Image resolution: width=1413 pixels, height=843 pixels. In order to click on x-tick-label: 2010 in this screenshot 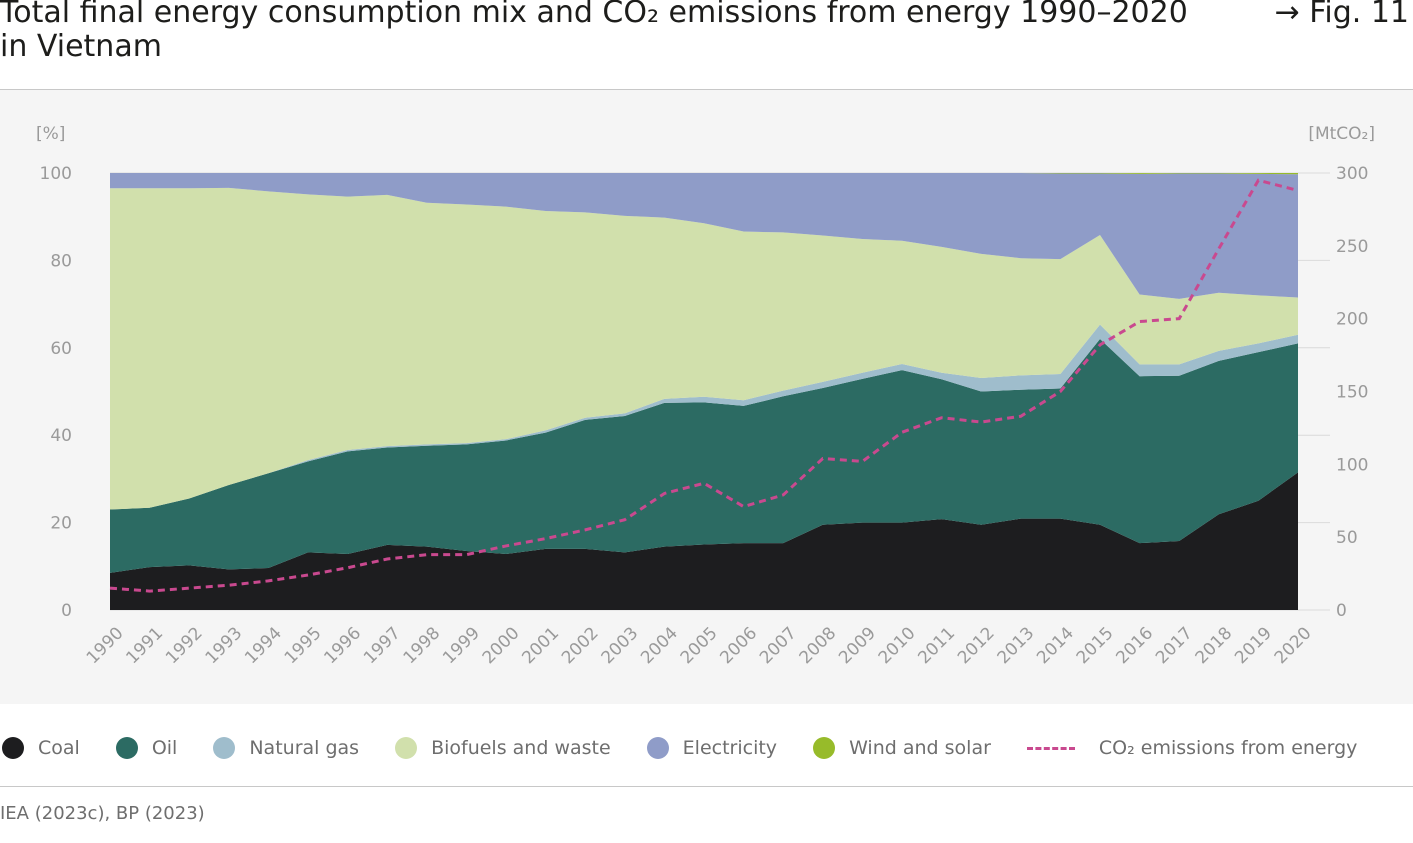, I will do `click(897, 645)`.